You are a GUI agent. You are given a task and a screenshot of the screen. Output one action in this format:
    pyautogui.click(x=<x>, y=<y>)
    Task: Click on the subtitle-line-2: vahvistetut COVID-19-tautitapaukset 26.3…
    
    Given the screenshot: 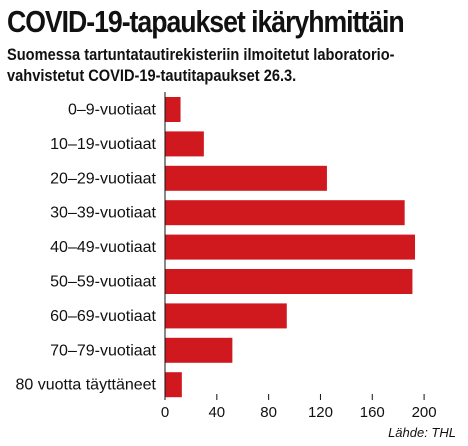 What is the action you would take?
    pyautogui.click(x=152, y=75)
    